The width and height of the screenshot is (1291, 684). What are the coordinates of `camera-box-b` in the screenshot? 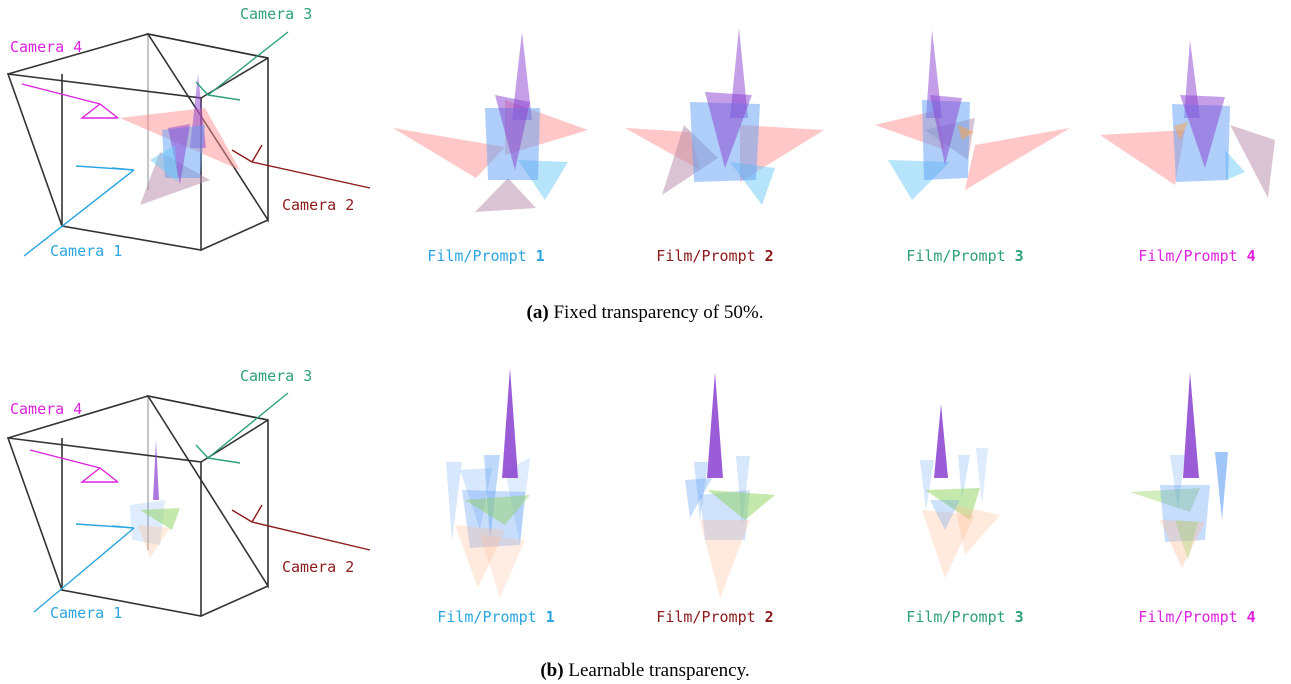 It's located at (137, 505).